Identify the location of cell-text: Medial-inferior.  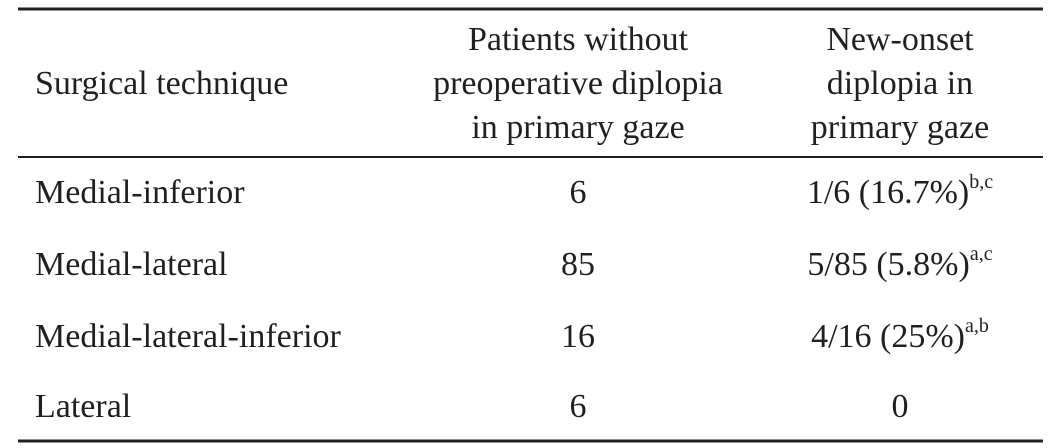
(140, 192).